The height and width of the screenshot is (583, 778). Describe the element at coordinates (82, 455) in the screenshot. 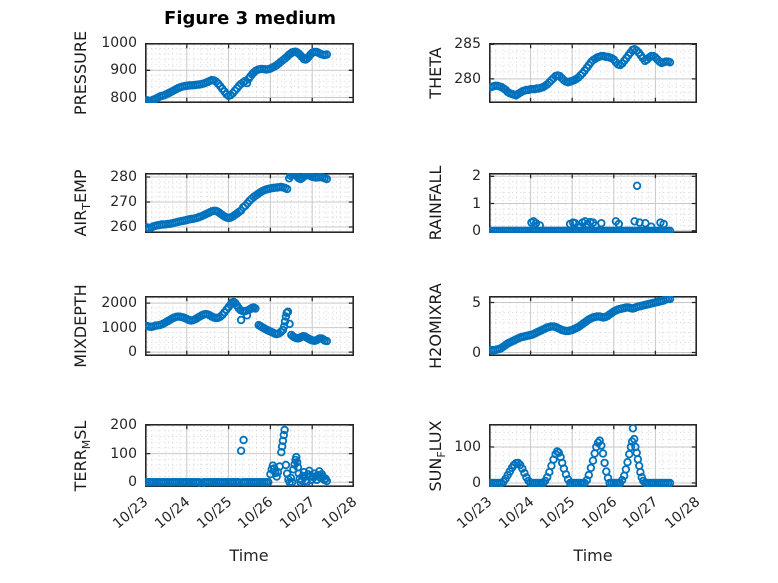

I see `y-axis-label-terr_msl: TERRMSL` at that location.